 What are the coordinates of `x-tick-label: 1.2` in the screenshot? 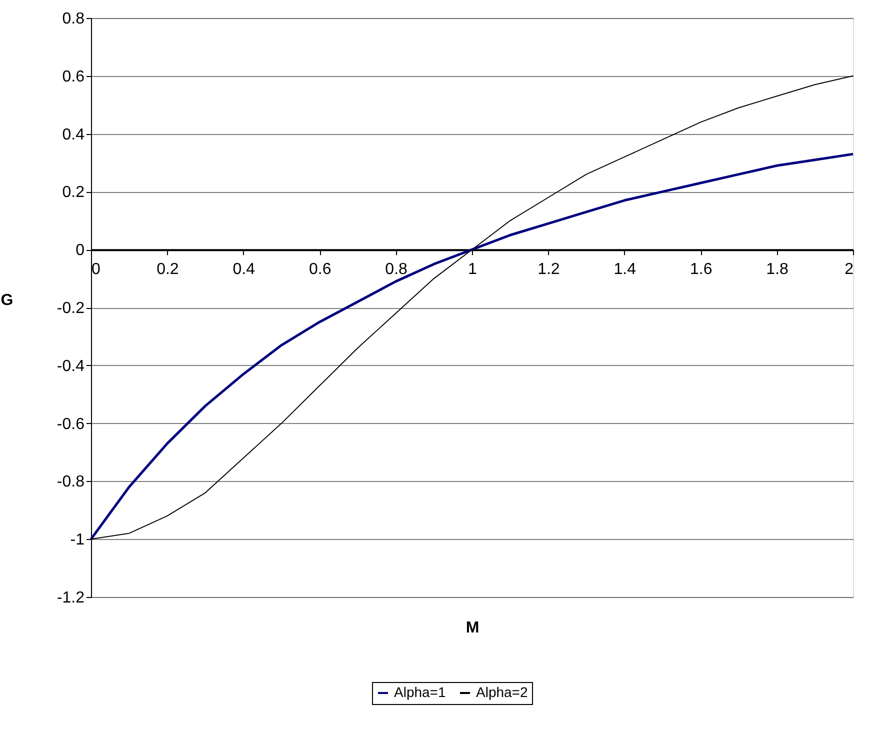 It's located at (549, 269).